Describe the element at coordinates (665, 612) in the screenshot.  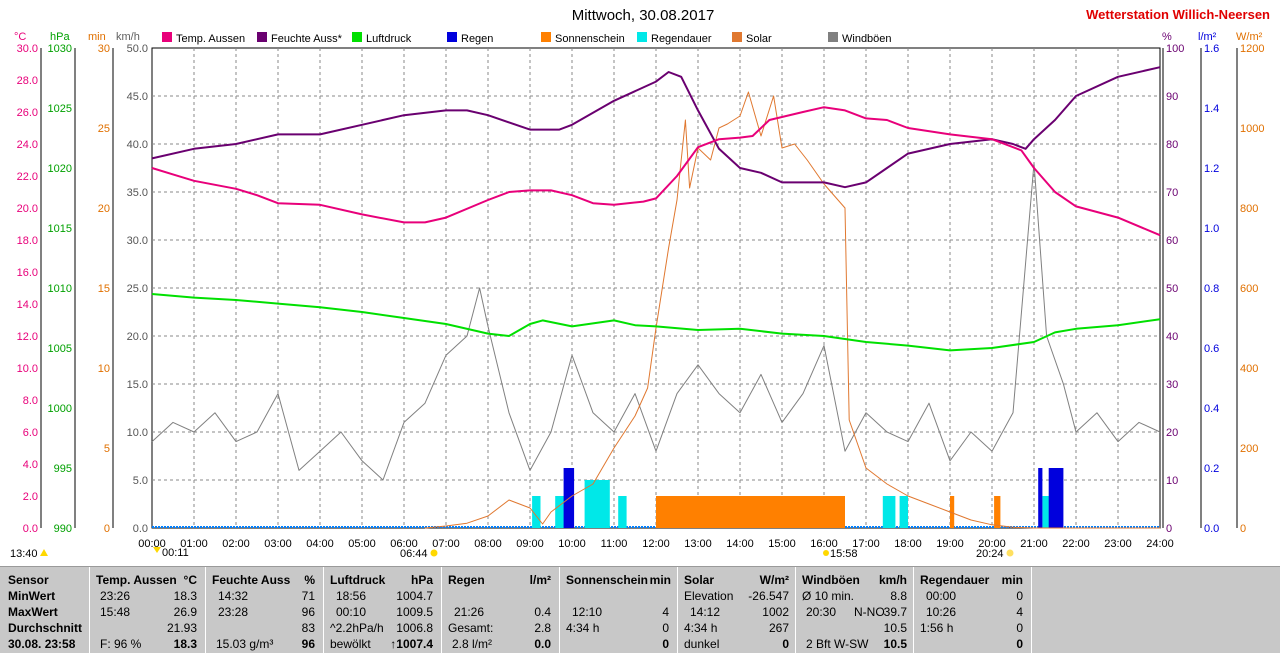
I see `sunshine-max: 4` at that location.